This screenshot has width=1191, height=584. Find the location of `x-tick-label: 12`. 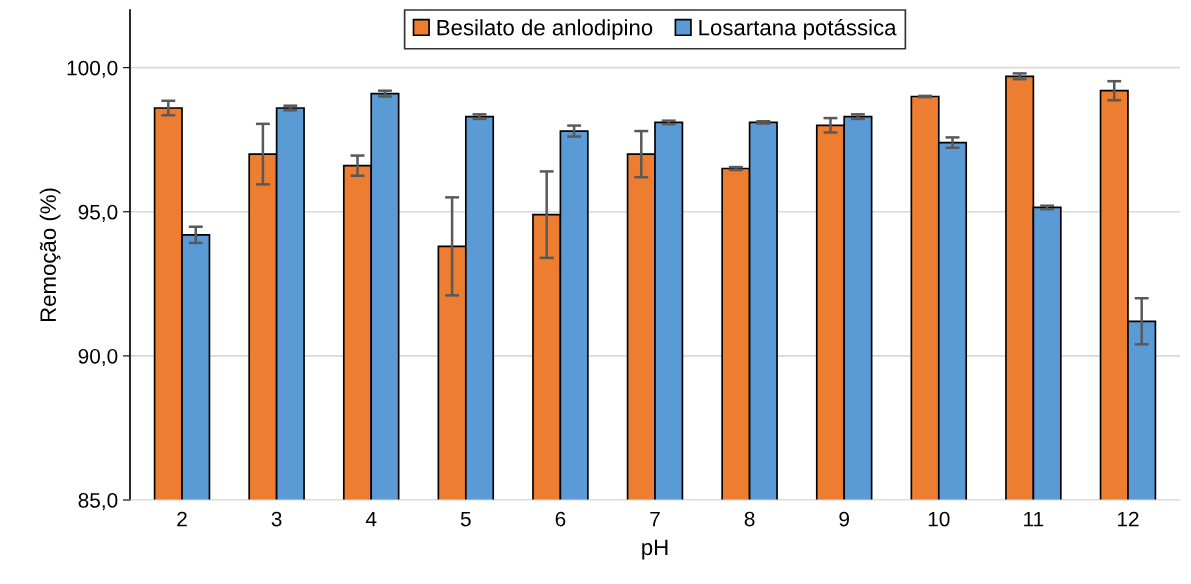

x-tick-label: 12 is located at coordinates (1128, 519).